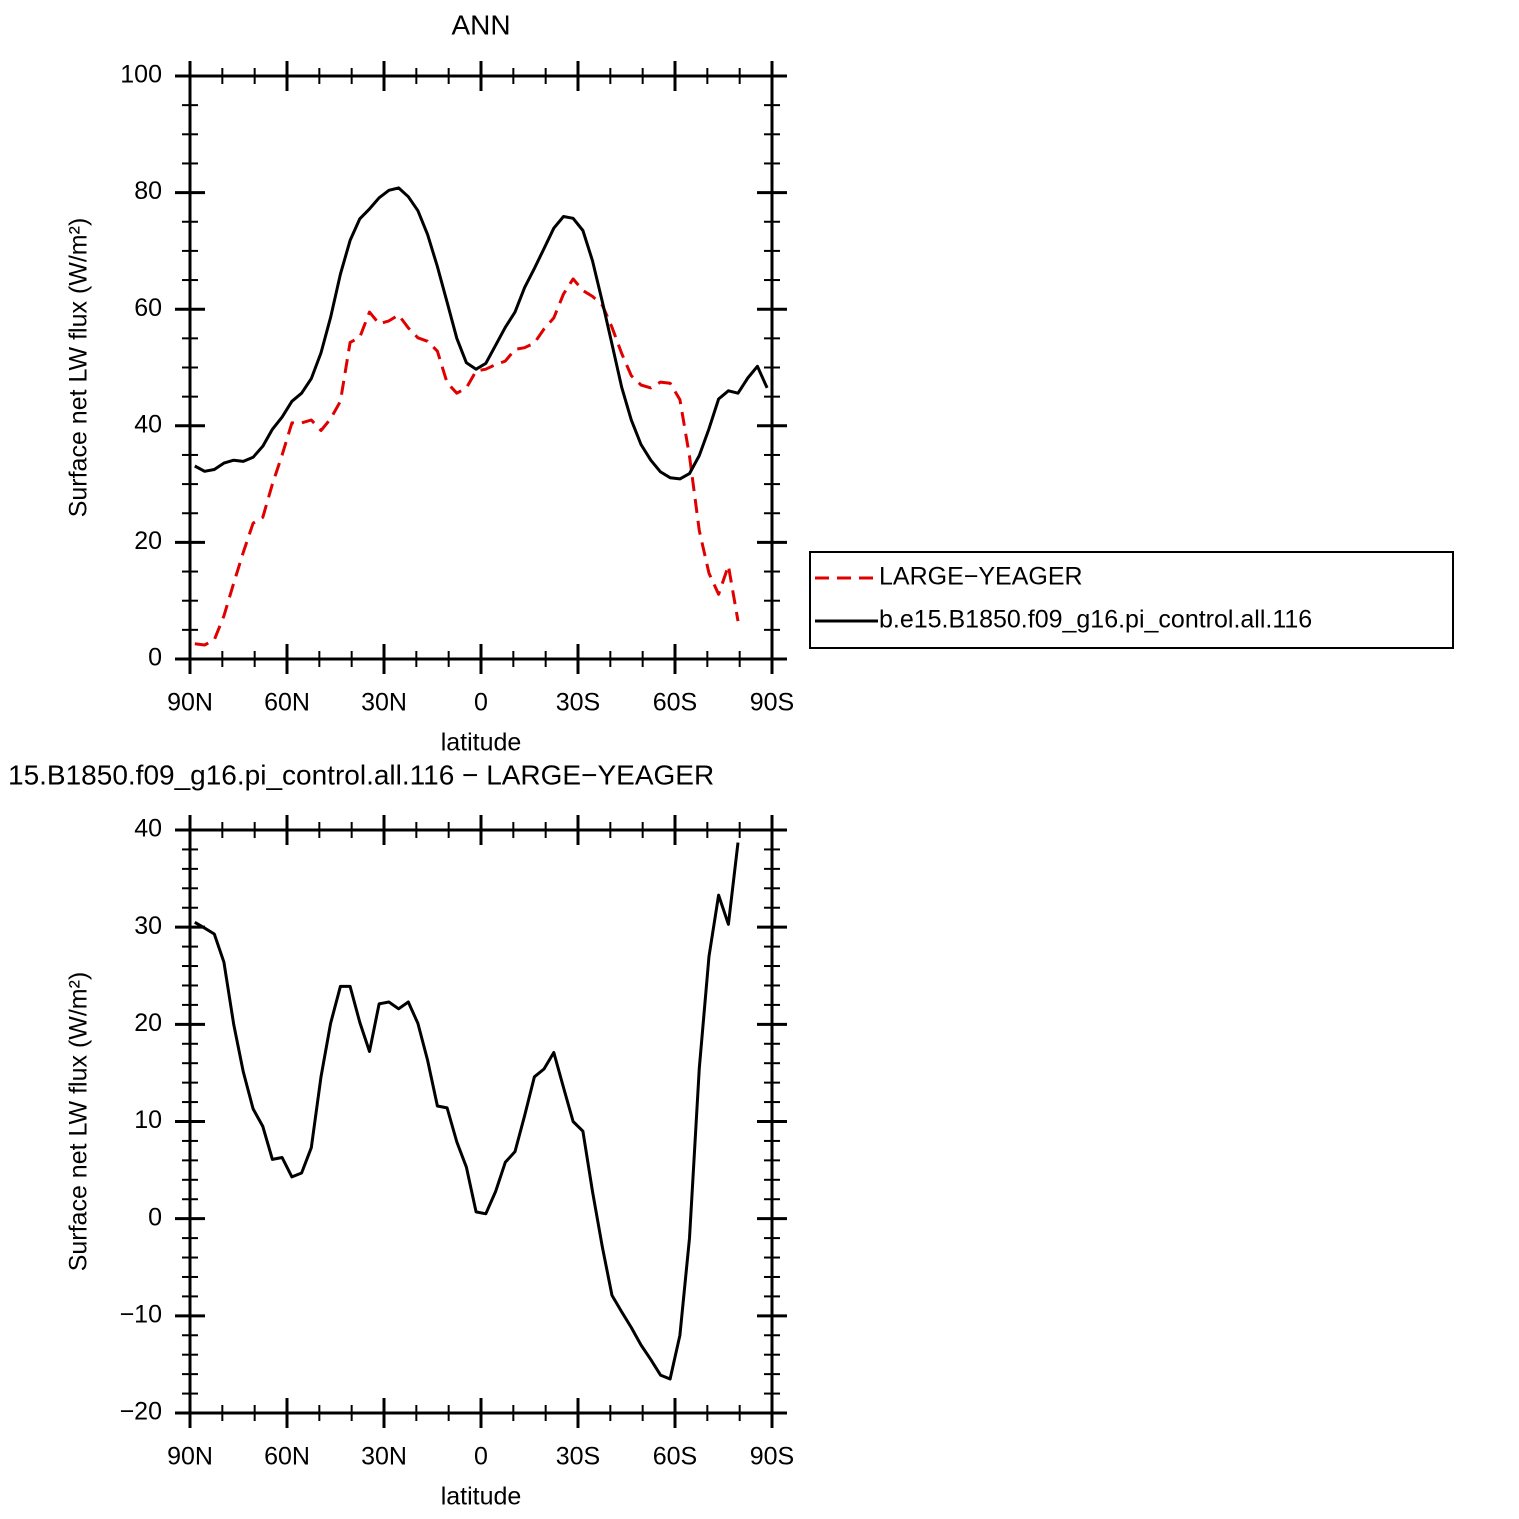 This screenshot has height=1519, width=1519. I want to click on legend-box, so click(1131, 600).